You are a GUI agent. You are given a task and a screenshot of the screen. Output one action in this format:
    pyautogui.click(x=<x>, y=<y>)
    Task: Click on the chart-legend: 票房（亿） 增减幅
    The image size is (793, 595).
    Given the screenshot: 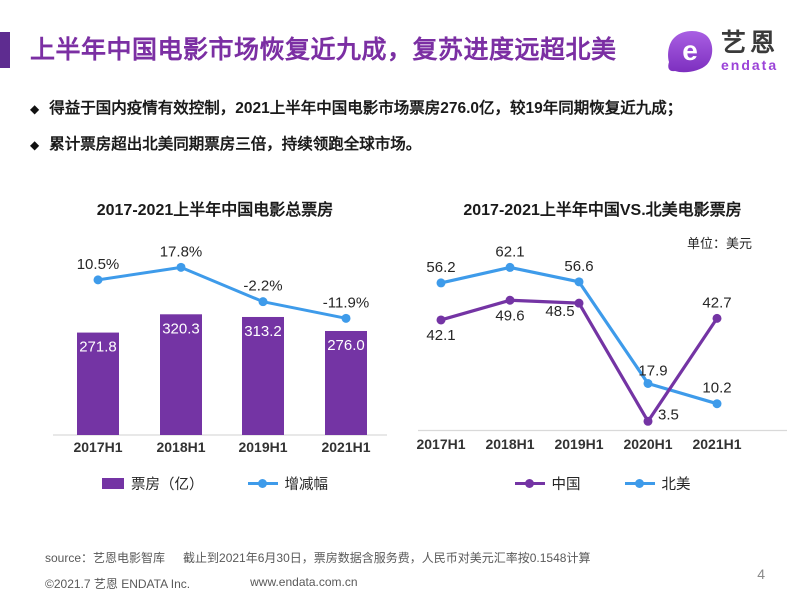 What is the action you would take?
    pyautogui.click(x=215, y=483)
    